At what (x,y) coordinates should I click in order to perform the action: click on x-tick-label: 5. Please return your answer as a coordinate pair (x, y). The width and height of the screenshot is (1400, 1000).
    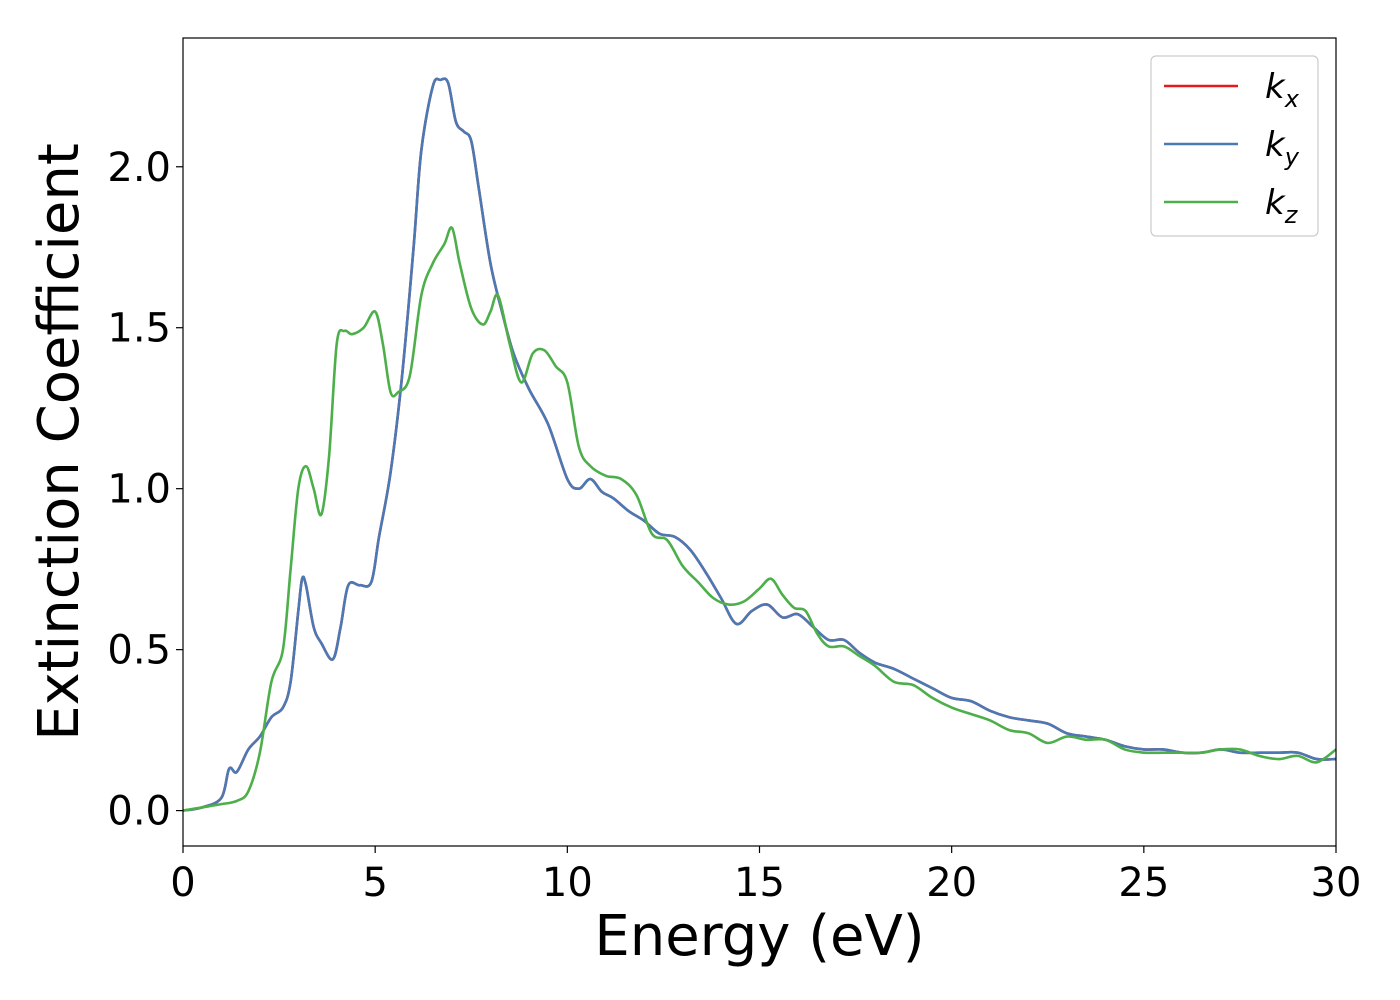
    Looking at the image, I should click on (374, 883).